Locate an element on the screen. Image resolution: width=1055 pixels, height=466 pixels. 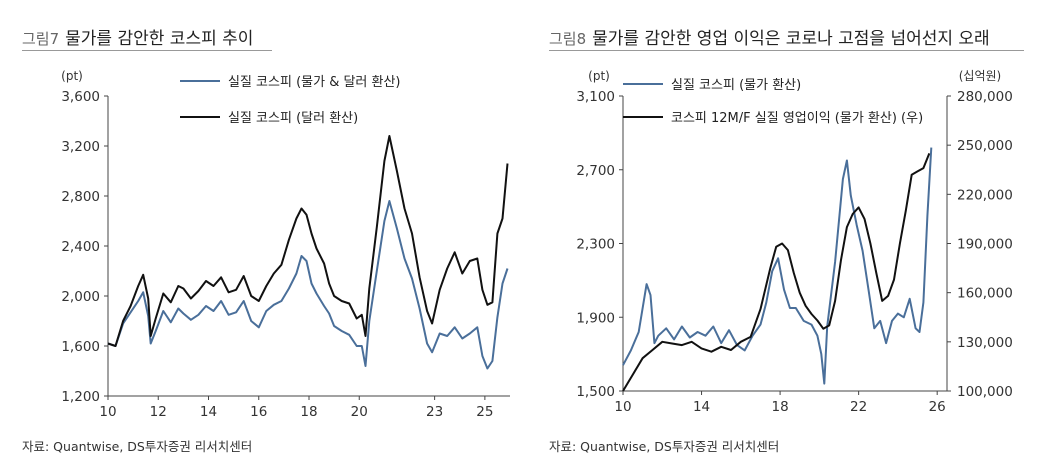
y-tick-label: 2,800 is located at coordinates (80, 197).